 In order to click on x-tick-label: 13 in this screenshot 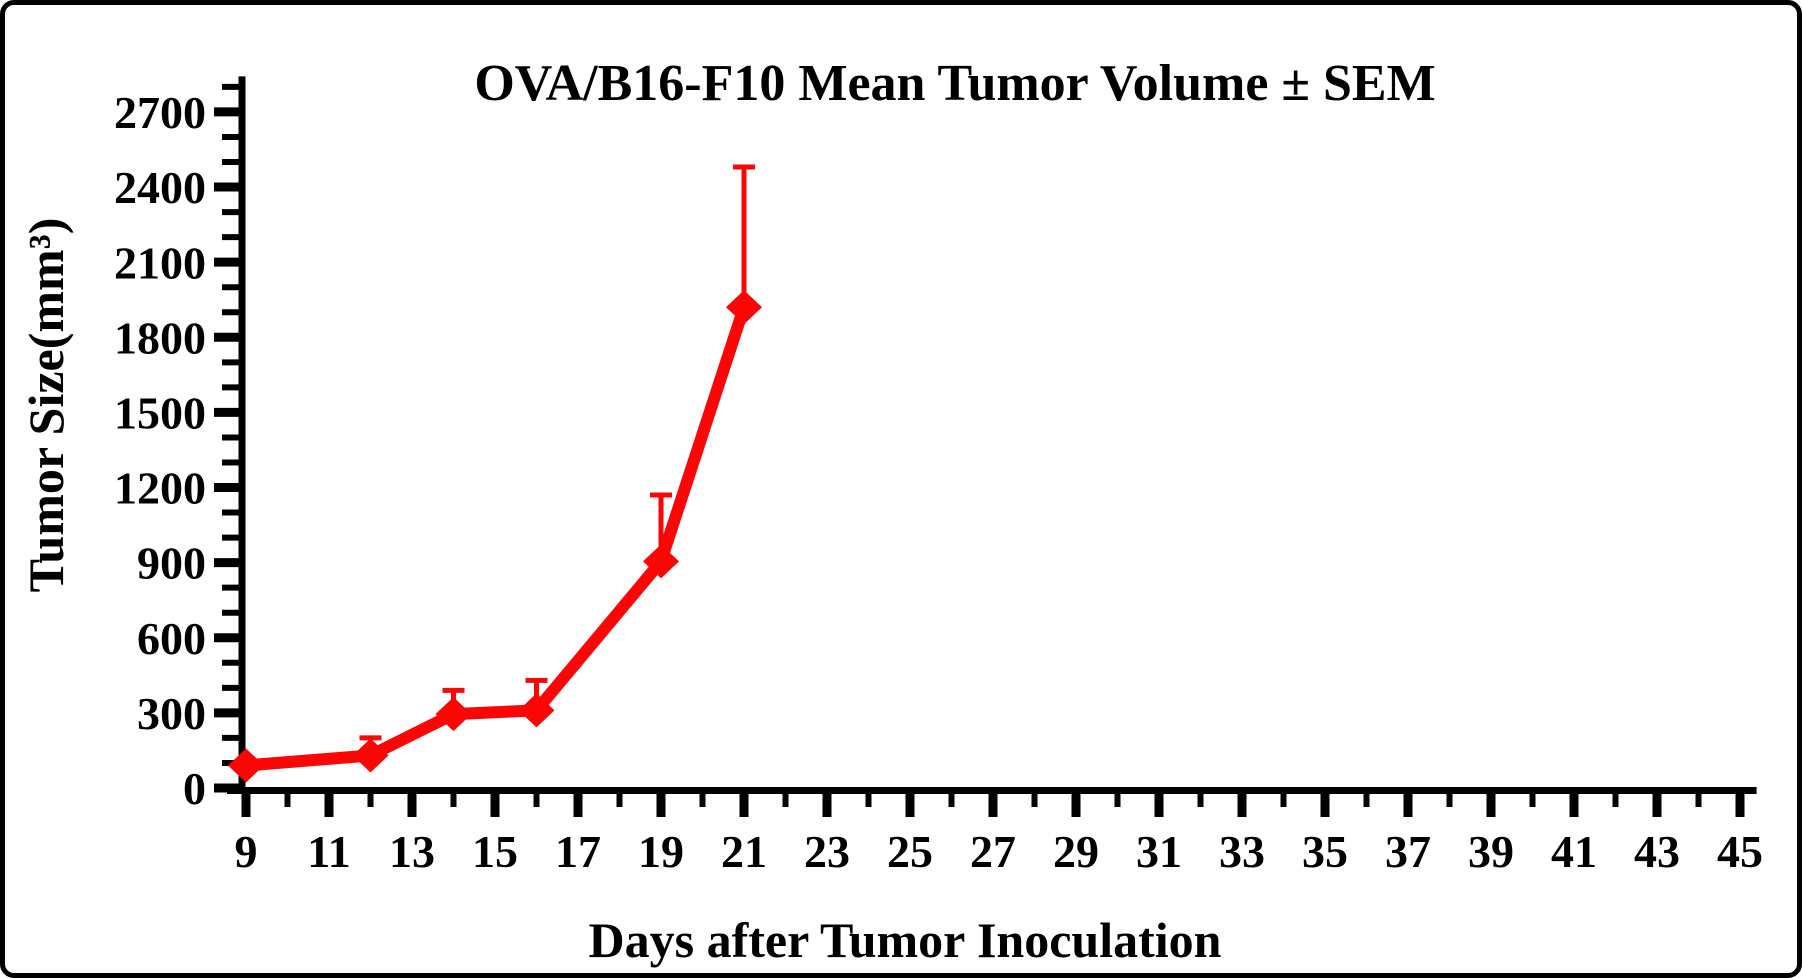, I will do `click(412, 851)`.